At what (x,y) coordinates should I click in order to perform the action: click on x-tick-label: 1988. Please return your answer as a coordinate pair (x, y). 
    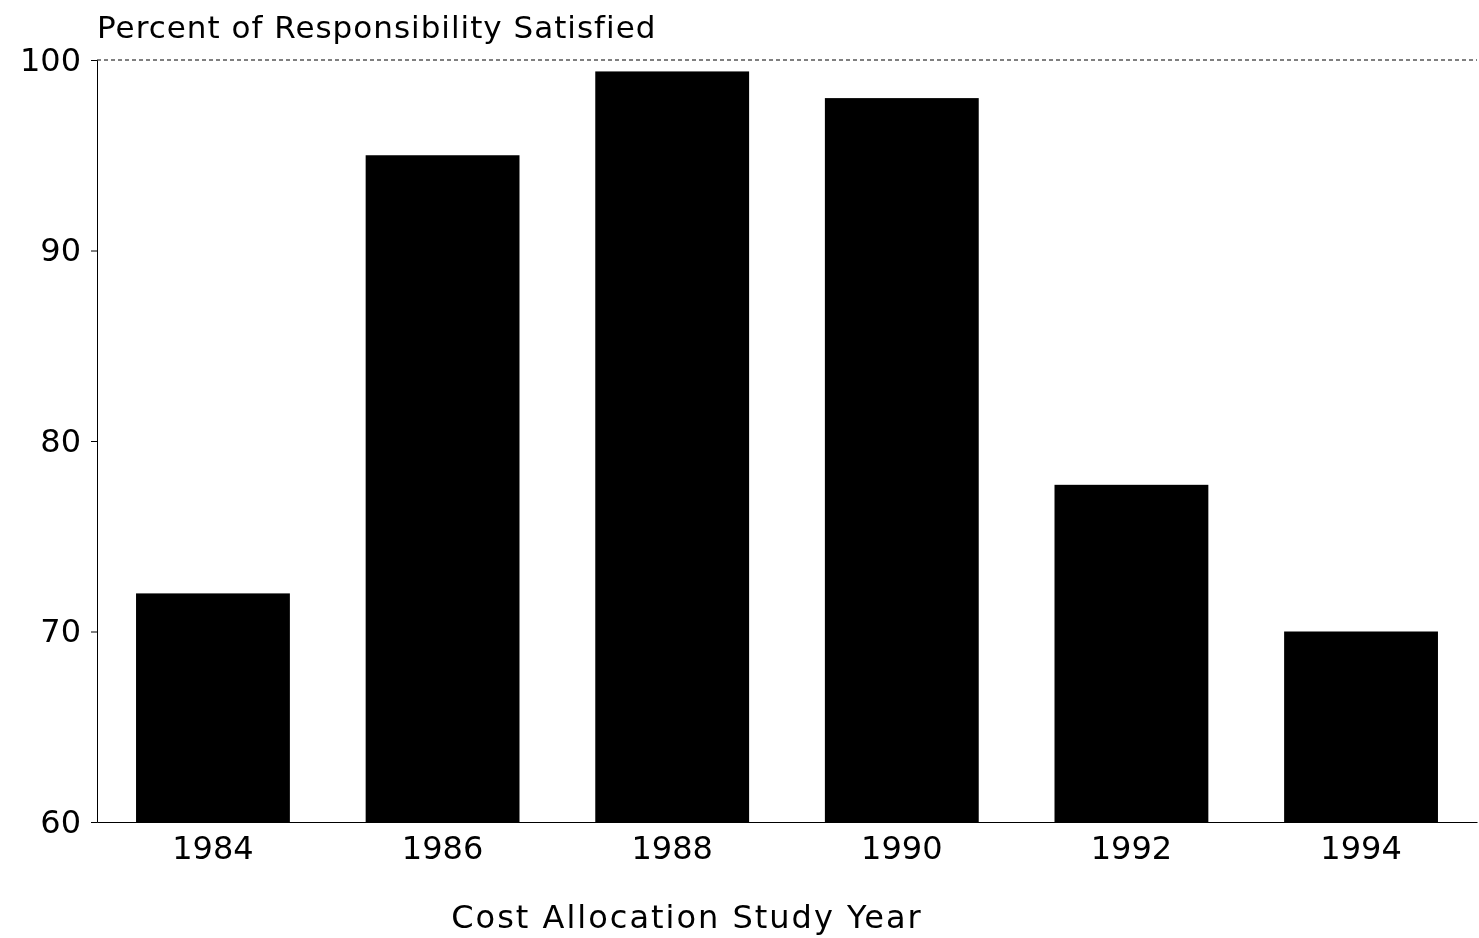
    Looking at the image, I should click on (672, 847).